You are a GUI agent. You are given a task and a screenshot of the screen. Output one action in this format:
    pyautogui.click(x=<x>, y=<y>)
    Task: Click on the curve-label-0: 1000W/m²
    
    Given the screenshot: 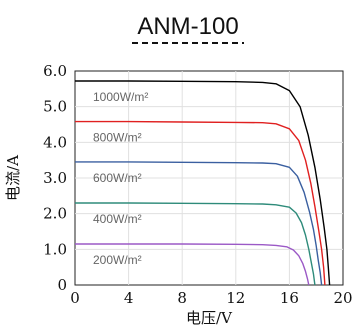 What is the action you would take?
    pyautogui.click(x=120, y=97)
    